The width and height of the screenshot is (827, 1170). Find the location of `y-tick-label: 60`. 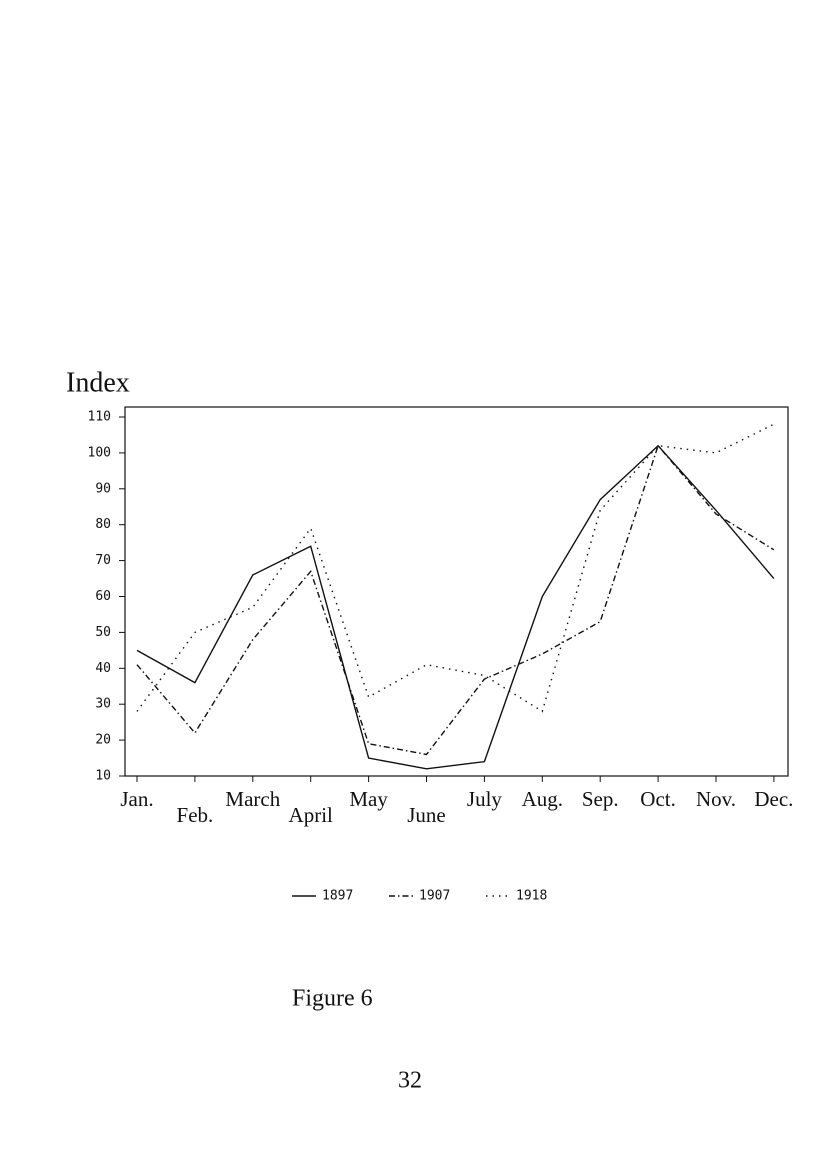

y-tick-label: 60 is located at coordinates (103, 596).